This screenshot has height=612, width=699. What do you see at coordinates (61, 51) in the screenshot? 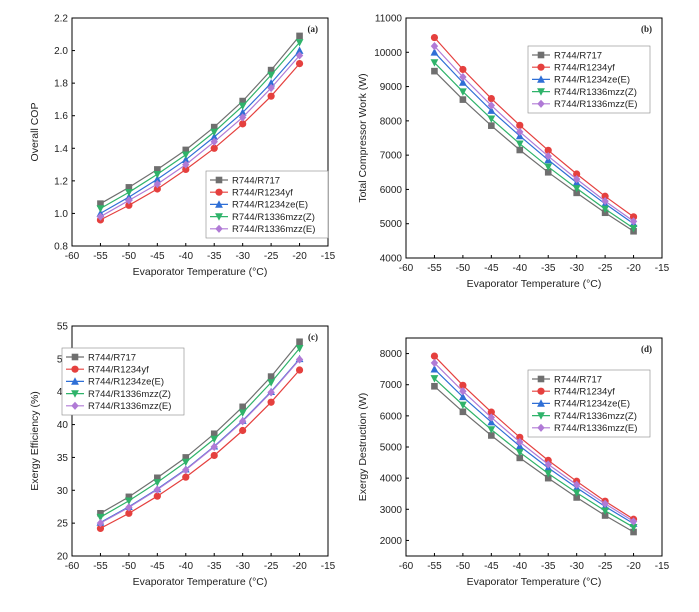
I see `y-tick-label: 2.0` at bounding box center [61, 51].